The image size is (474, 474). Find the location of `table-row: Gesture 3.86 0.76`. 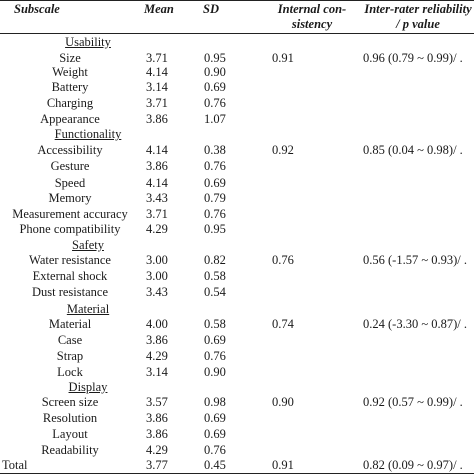

table-row: Gesture 3.86 0.76 is located at coordinates (237, 166).